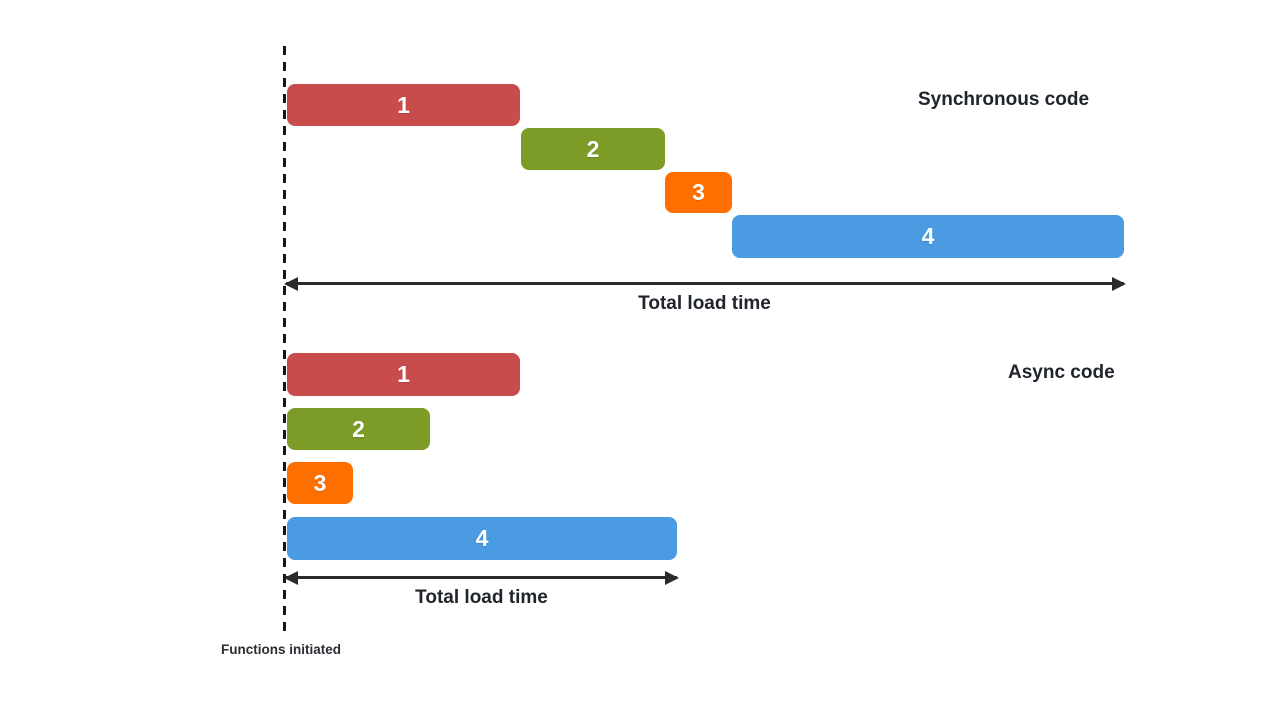  I want to click on async-task-4-number: 4, so click(482, 538).